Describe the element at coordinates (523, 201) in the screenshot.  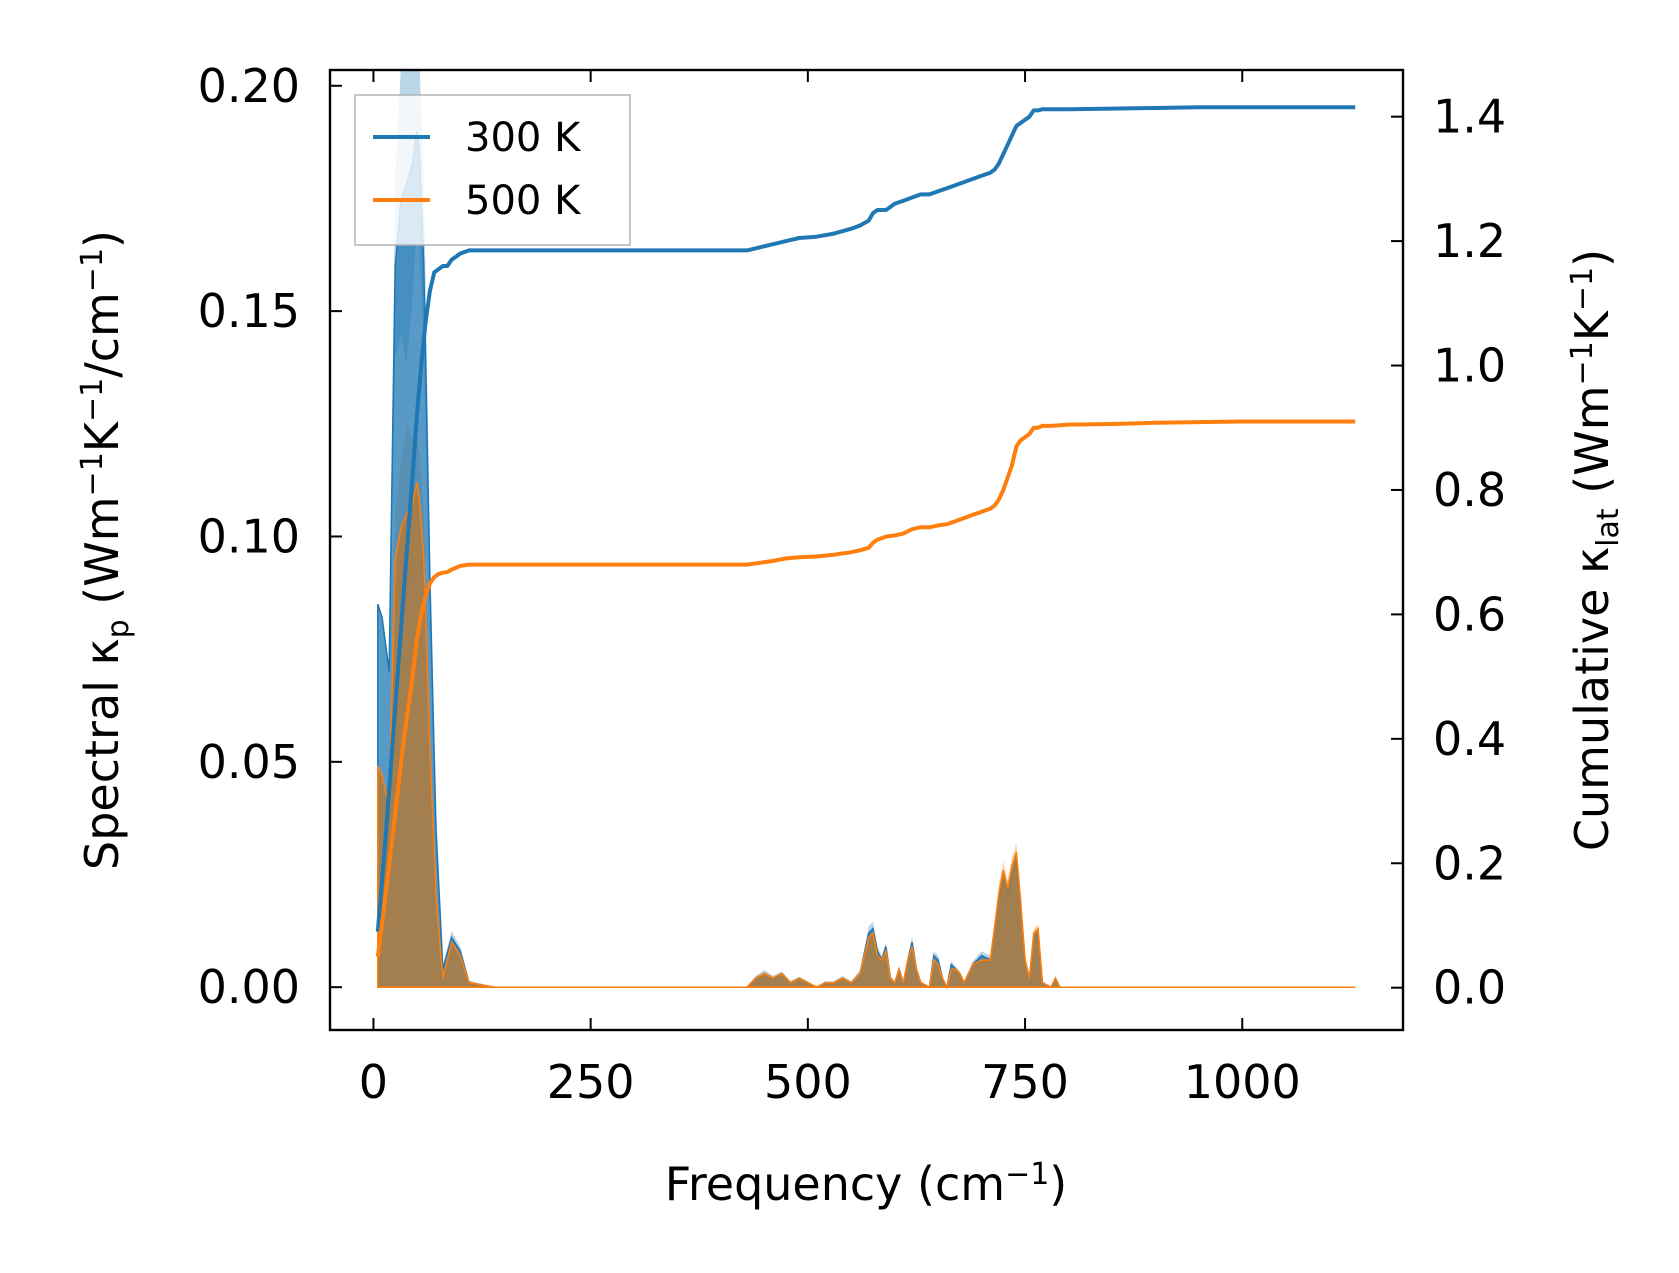
I see `legend-label-500k: 500 K` at that location.